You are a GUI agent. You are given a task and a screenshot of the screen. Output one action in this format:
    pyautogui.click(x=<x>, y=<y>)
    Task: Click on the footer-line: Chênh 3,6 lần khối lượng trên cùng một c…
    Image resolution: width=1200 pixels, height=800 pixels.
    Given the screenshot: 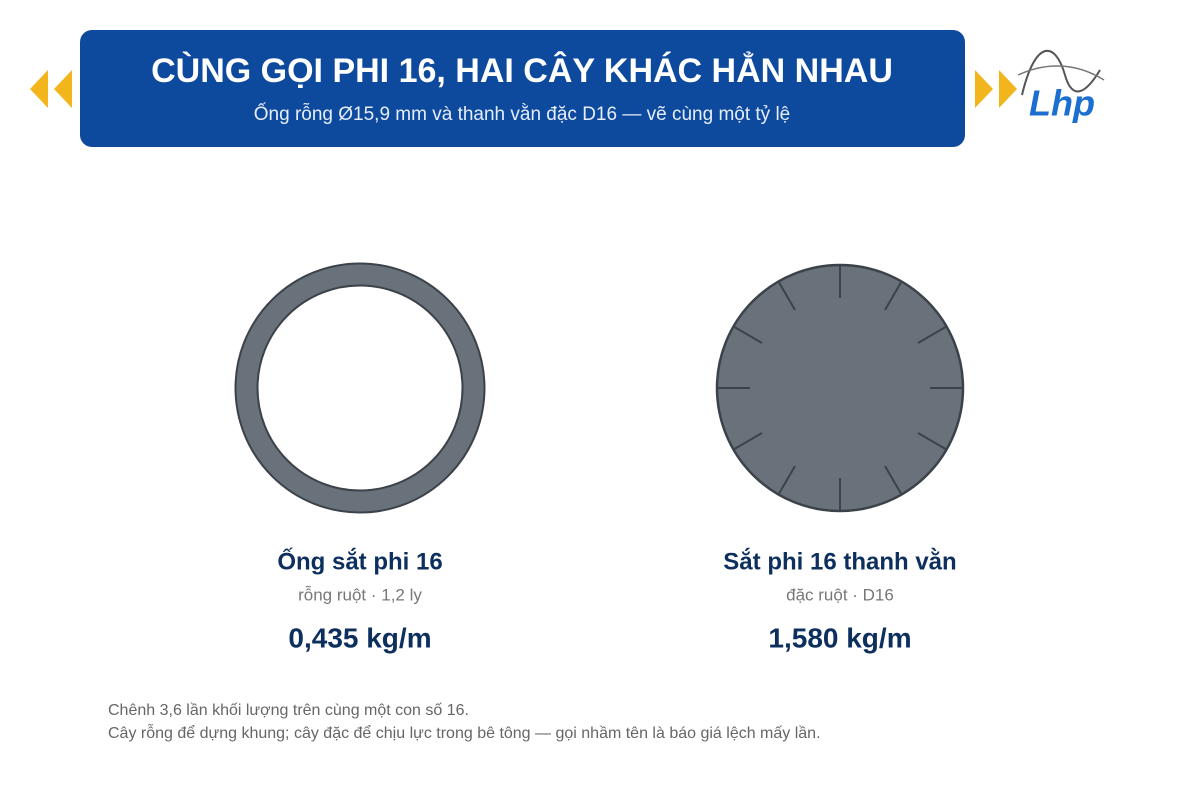 What is the action you would take?
    pyautogui.click(x=288, y=710)
    